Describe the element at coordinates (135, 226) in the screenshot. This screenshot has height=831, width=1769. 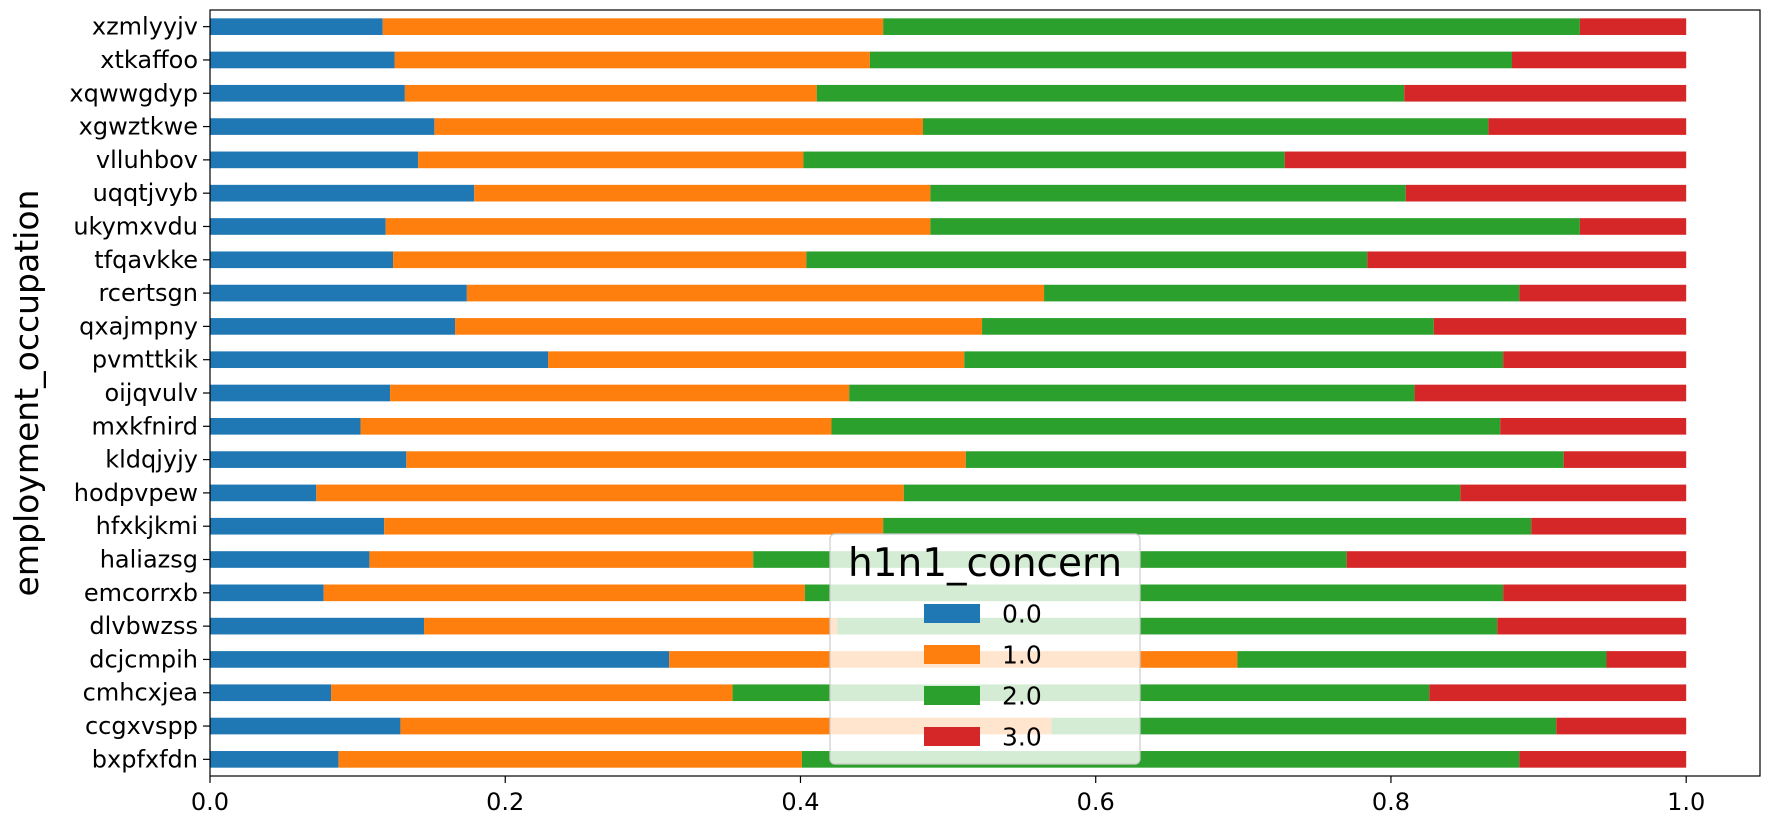
I see `y-tick-label: ukymxvdu` at that location.